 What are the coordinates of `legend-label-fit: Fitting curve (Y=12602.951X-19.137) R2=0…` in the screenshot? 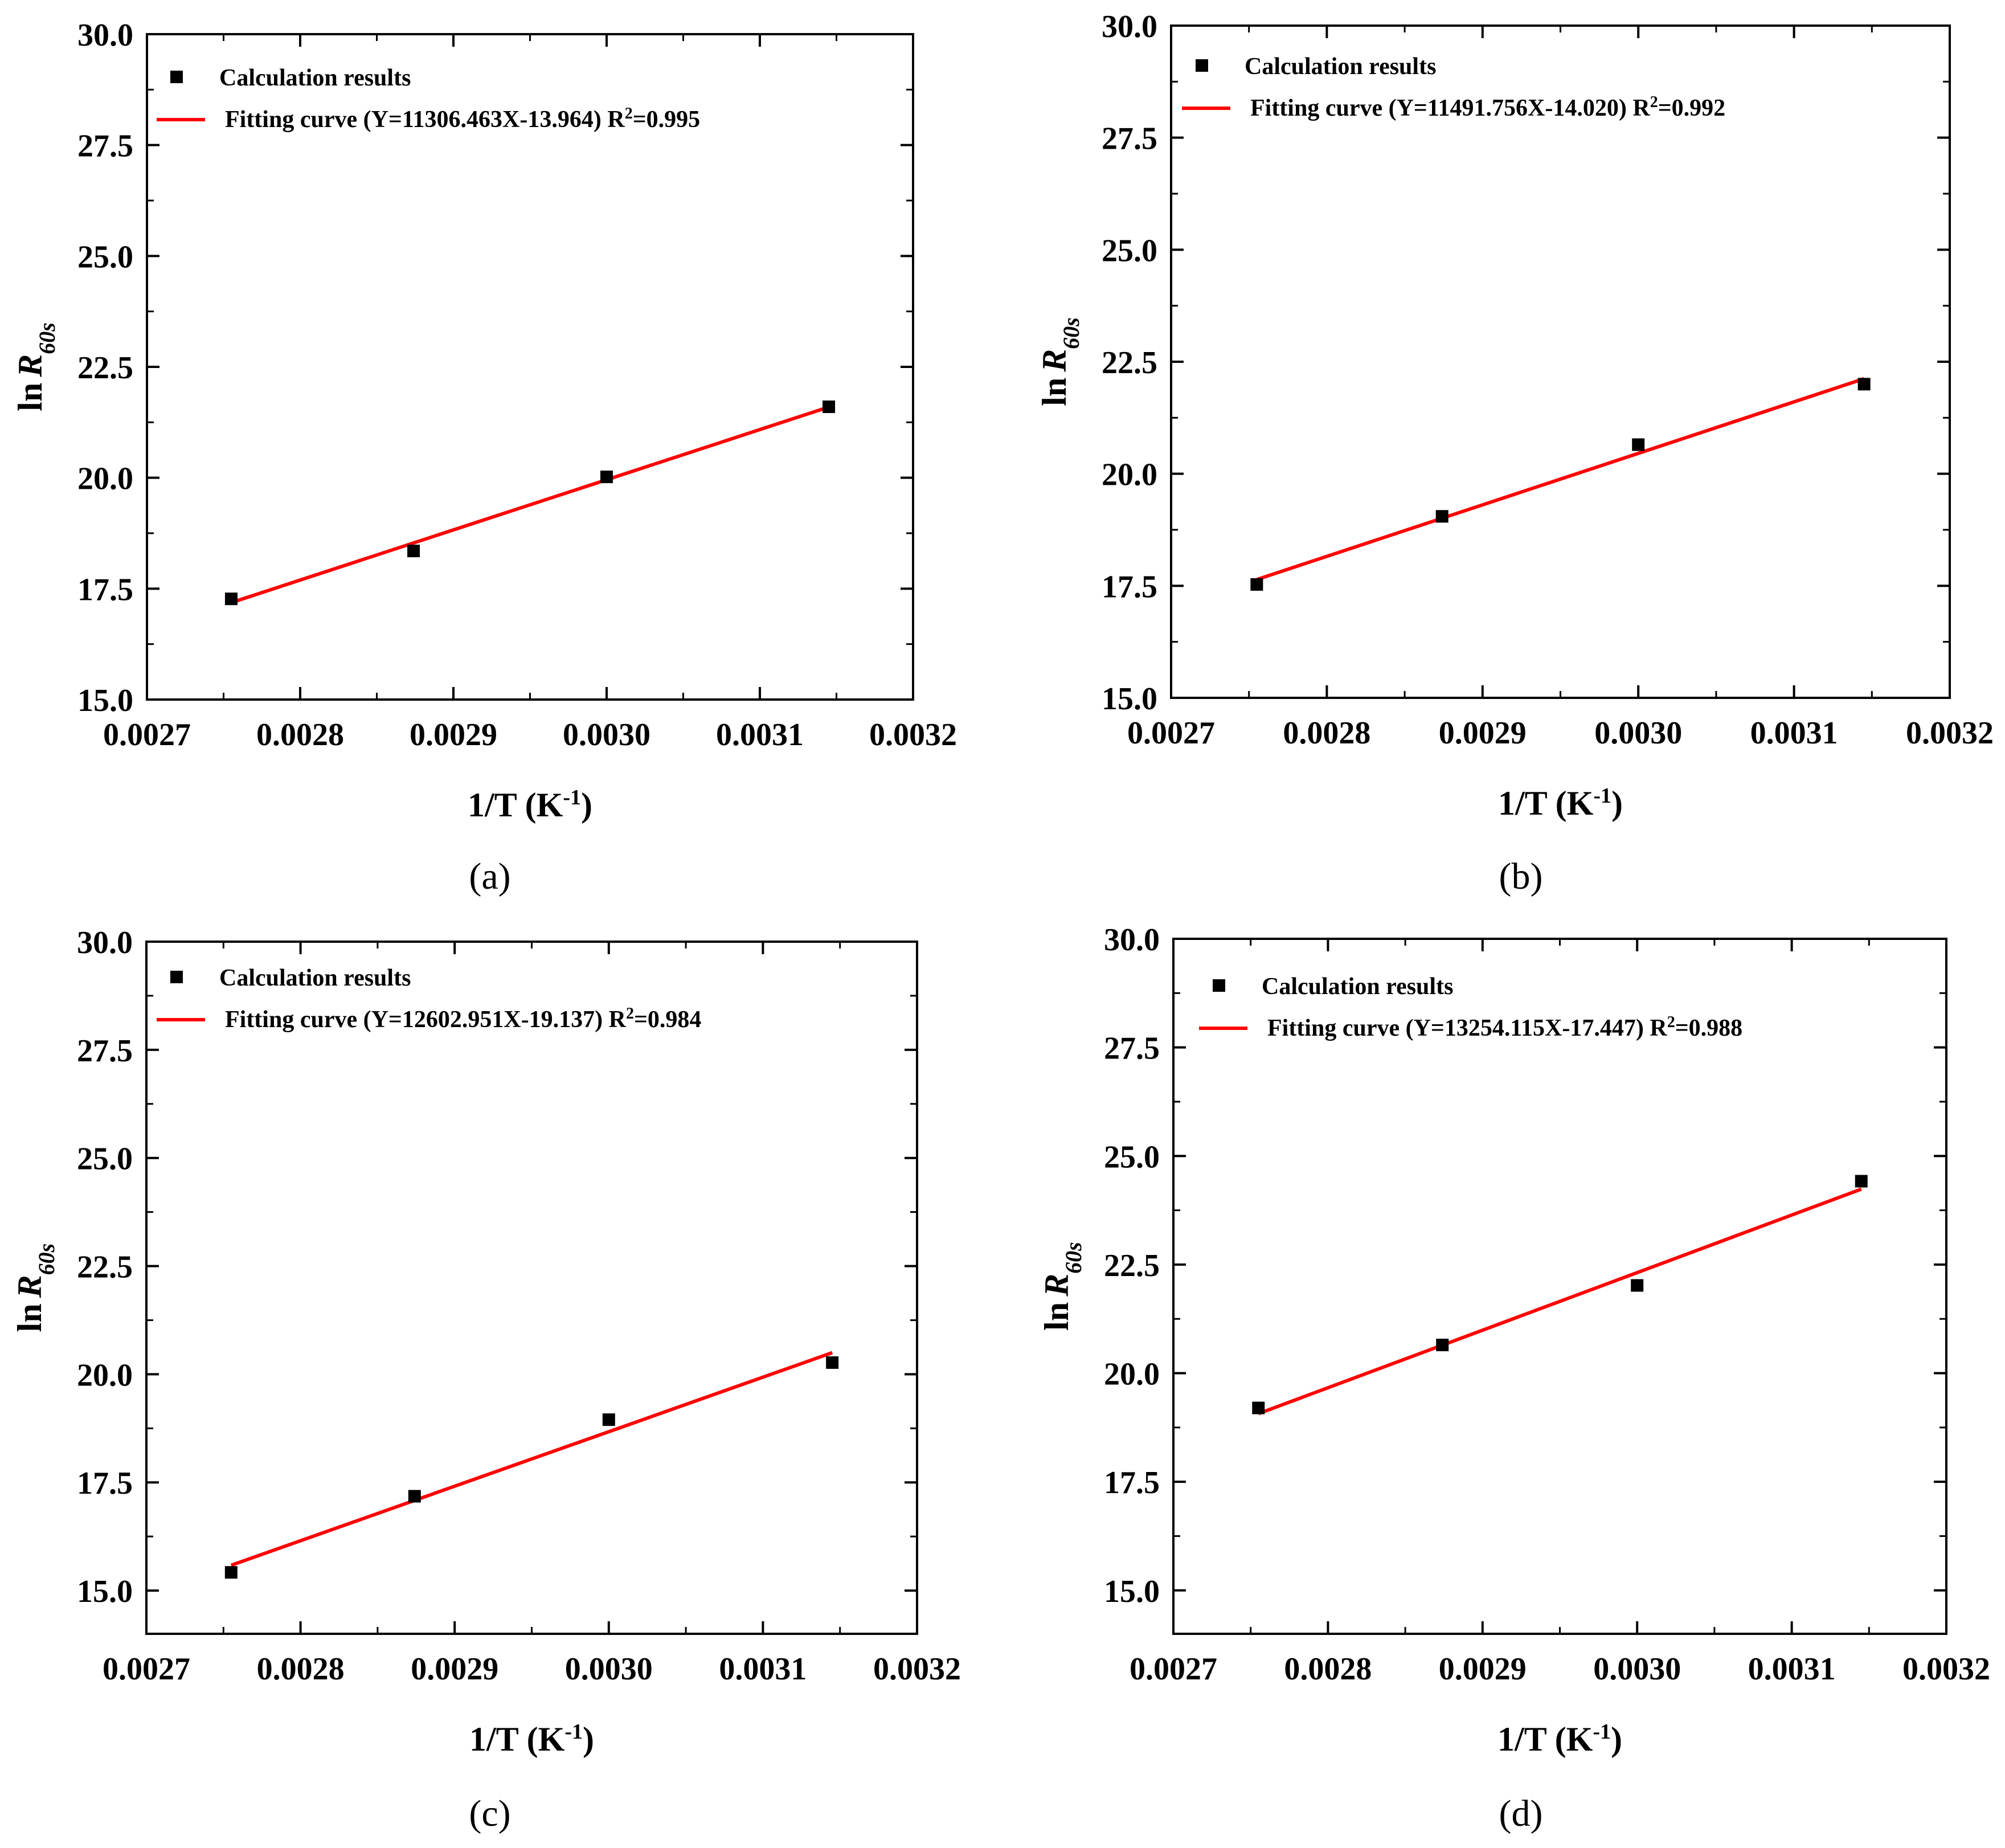 It's located at (463, 1019).